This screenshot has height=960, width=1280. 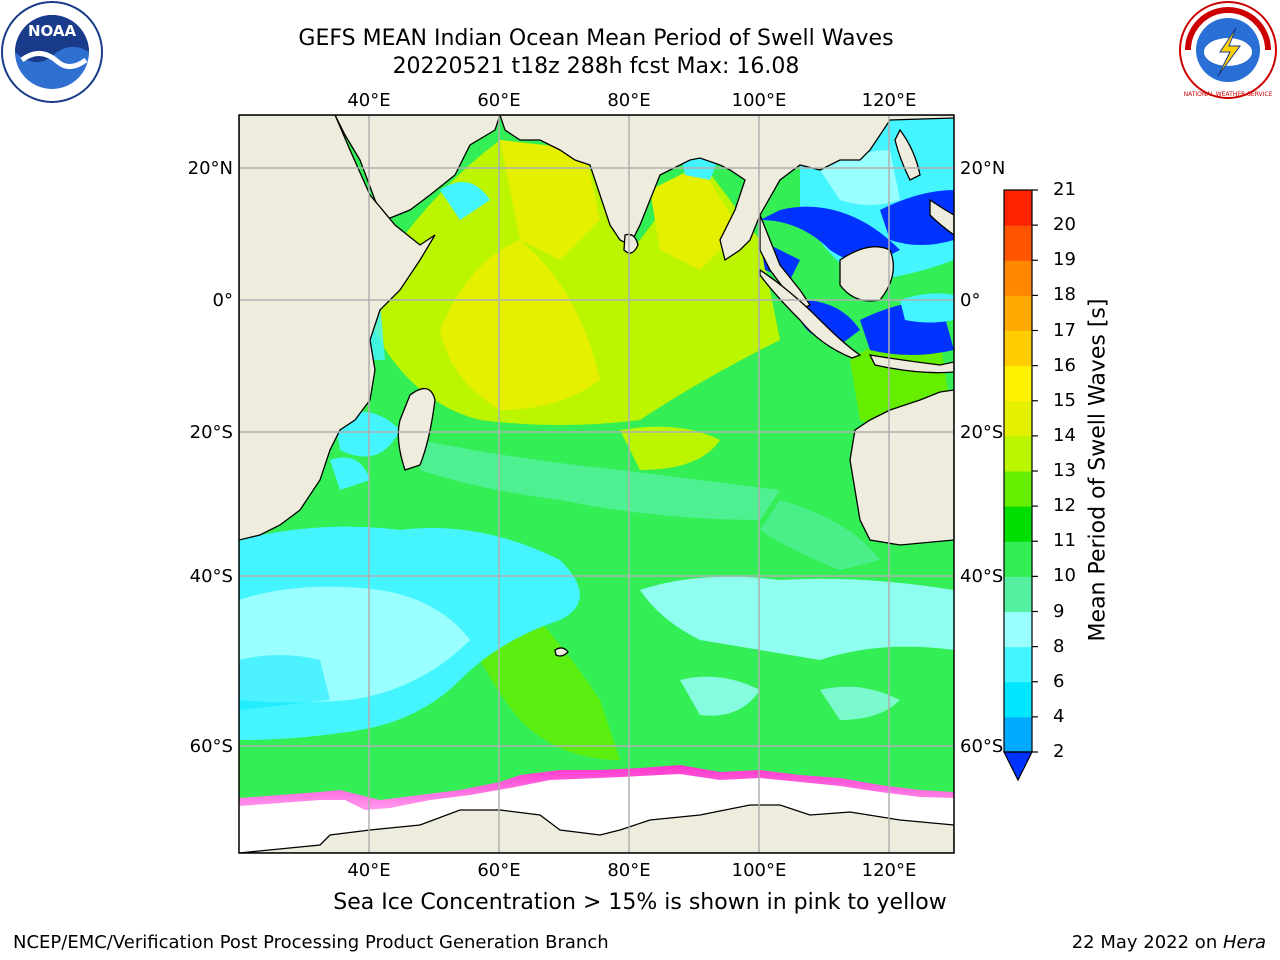 I want to click on lon-label-bottom: 80°E, so click(x=628, y=870).